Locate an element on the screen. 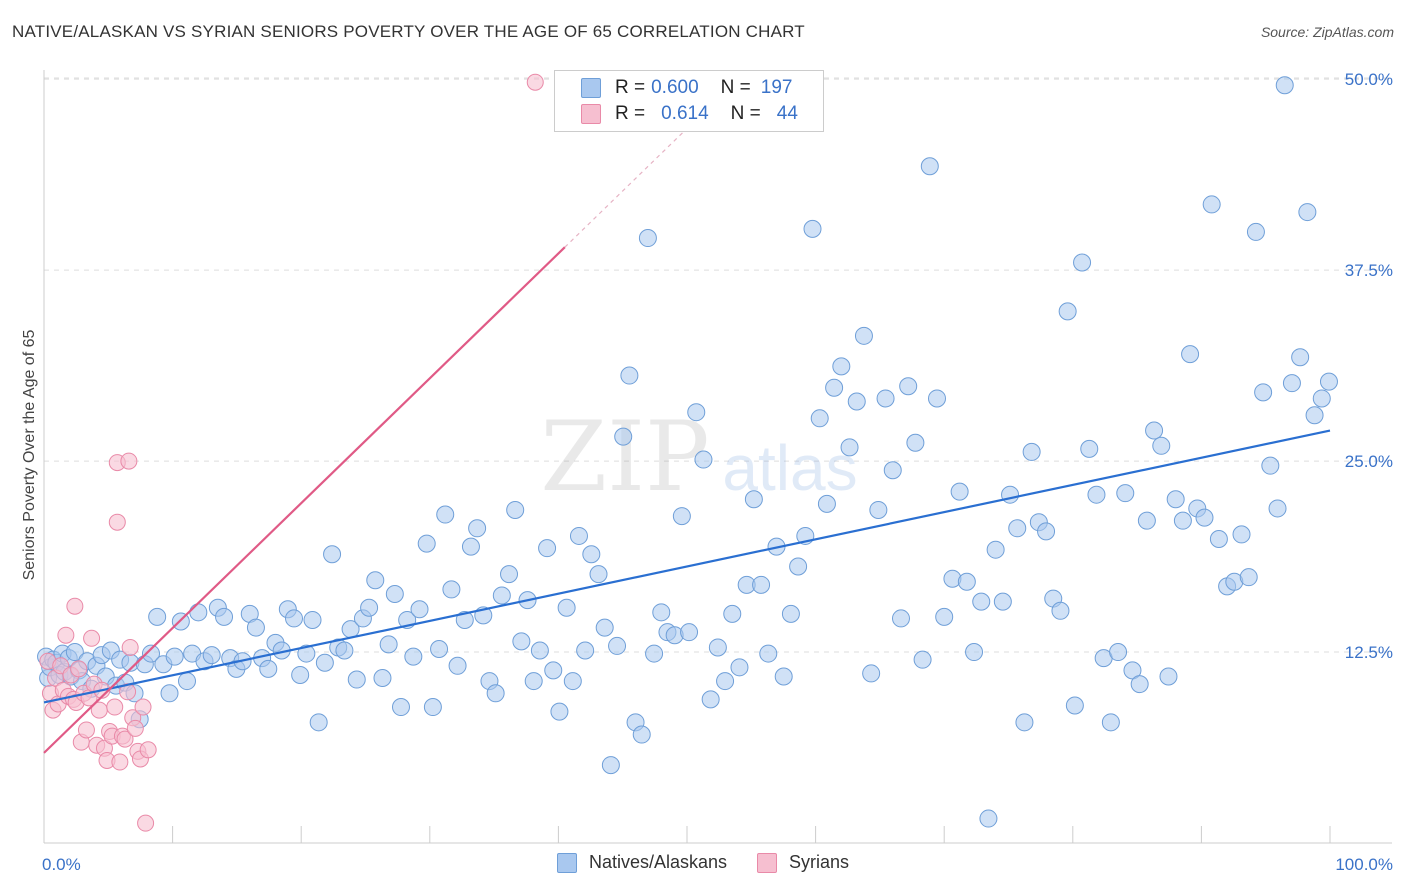 This screenshot has width=1406, height=892. x-tick-labels: 0.0% 100.0% is located at coordinates (717, 864).